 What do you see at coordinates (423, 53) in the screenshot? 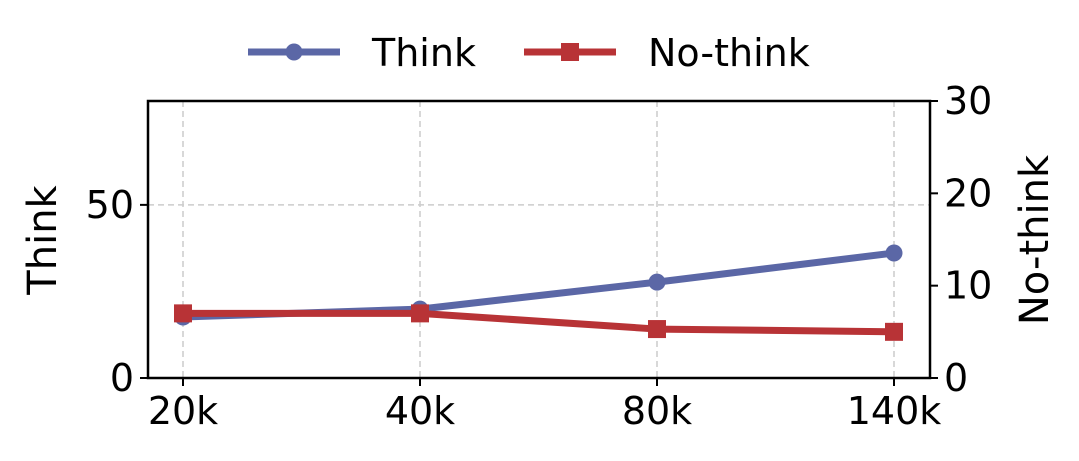
I see `legend-label: Think` at bounding box center [423, 53].